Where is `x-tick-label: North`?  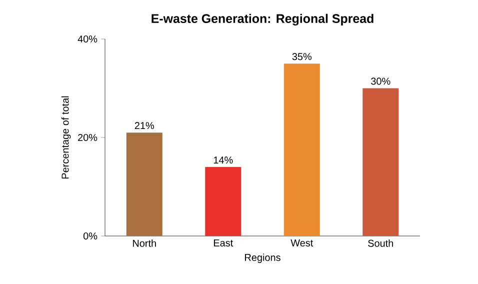 x-tick-label: North is located at coordinates (144, 243).